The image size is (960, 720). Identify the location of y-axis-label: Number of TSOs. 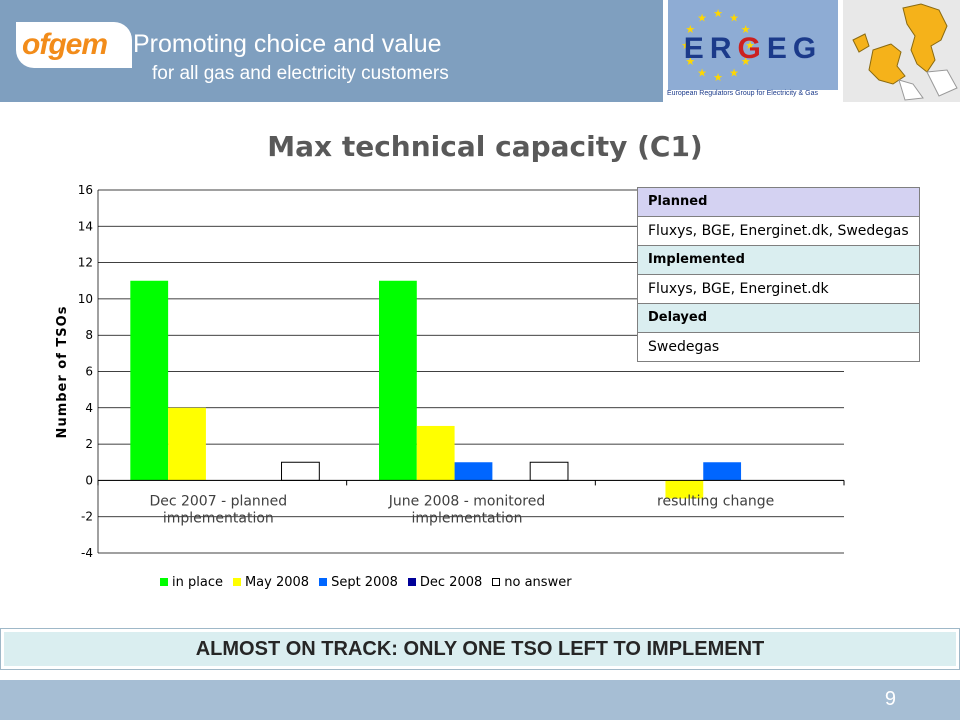
(62, 372).